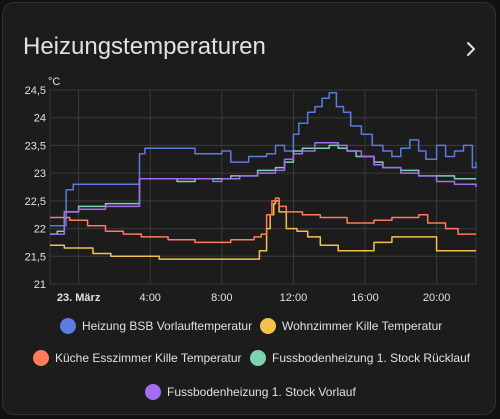  I want to click on x-tick-label: 23. März, so click(79, 298).